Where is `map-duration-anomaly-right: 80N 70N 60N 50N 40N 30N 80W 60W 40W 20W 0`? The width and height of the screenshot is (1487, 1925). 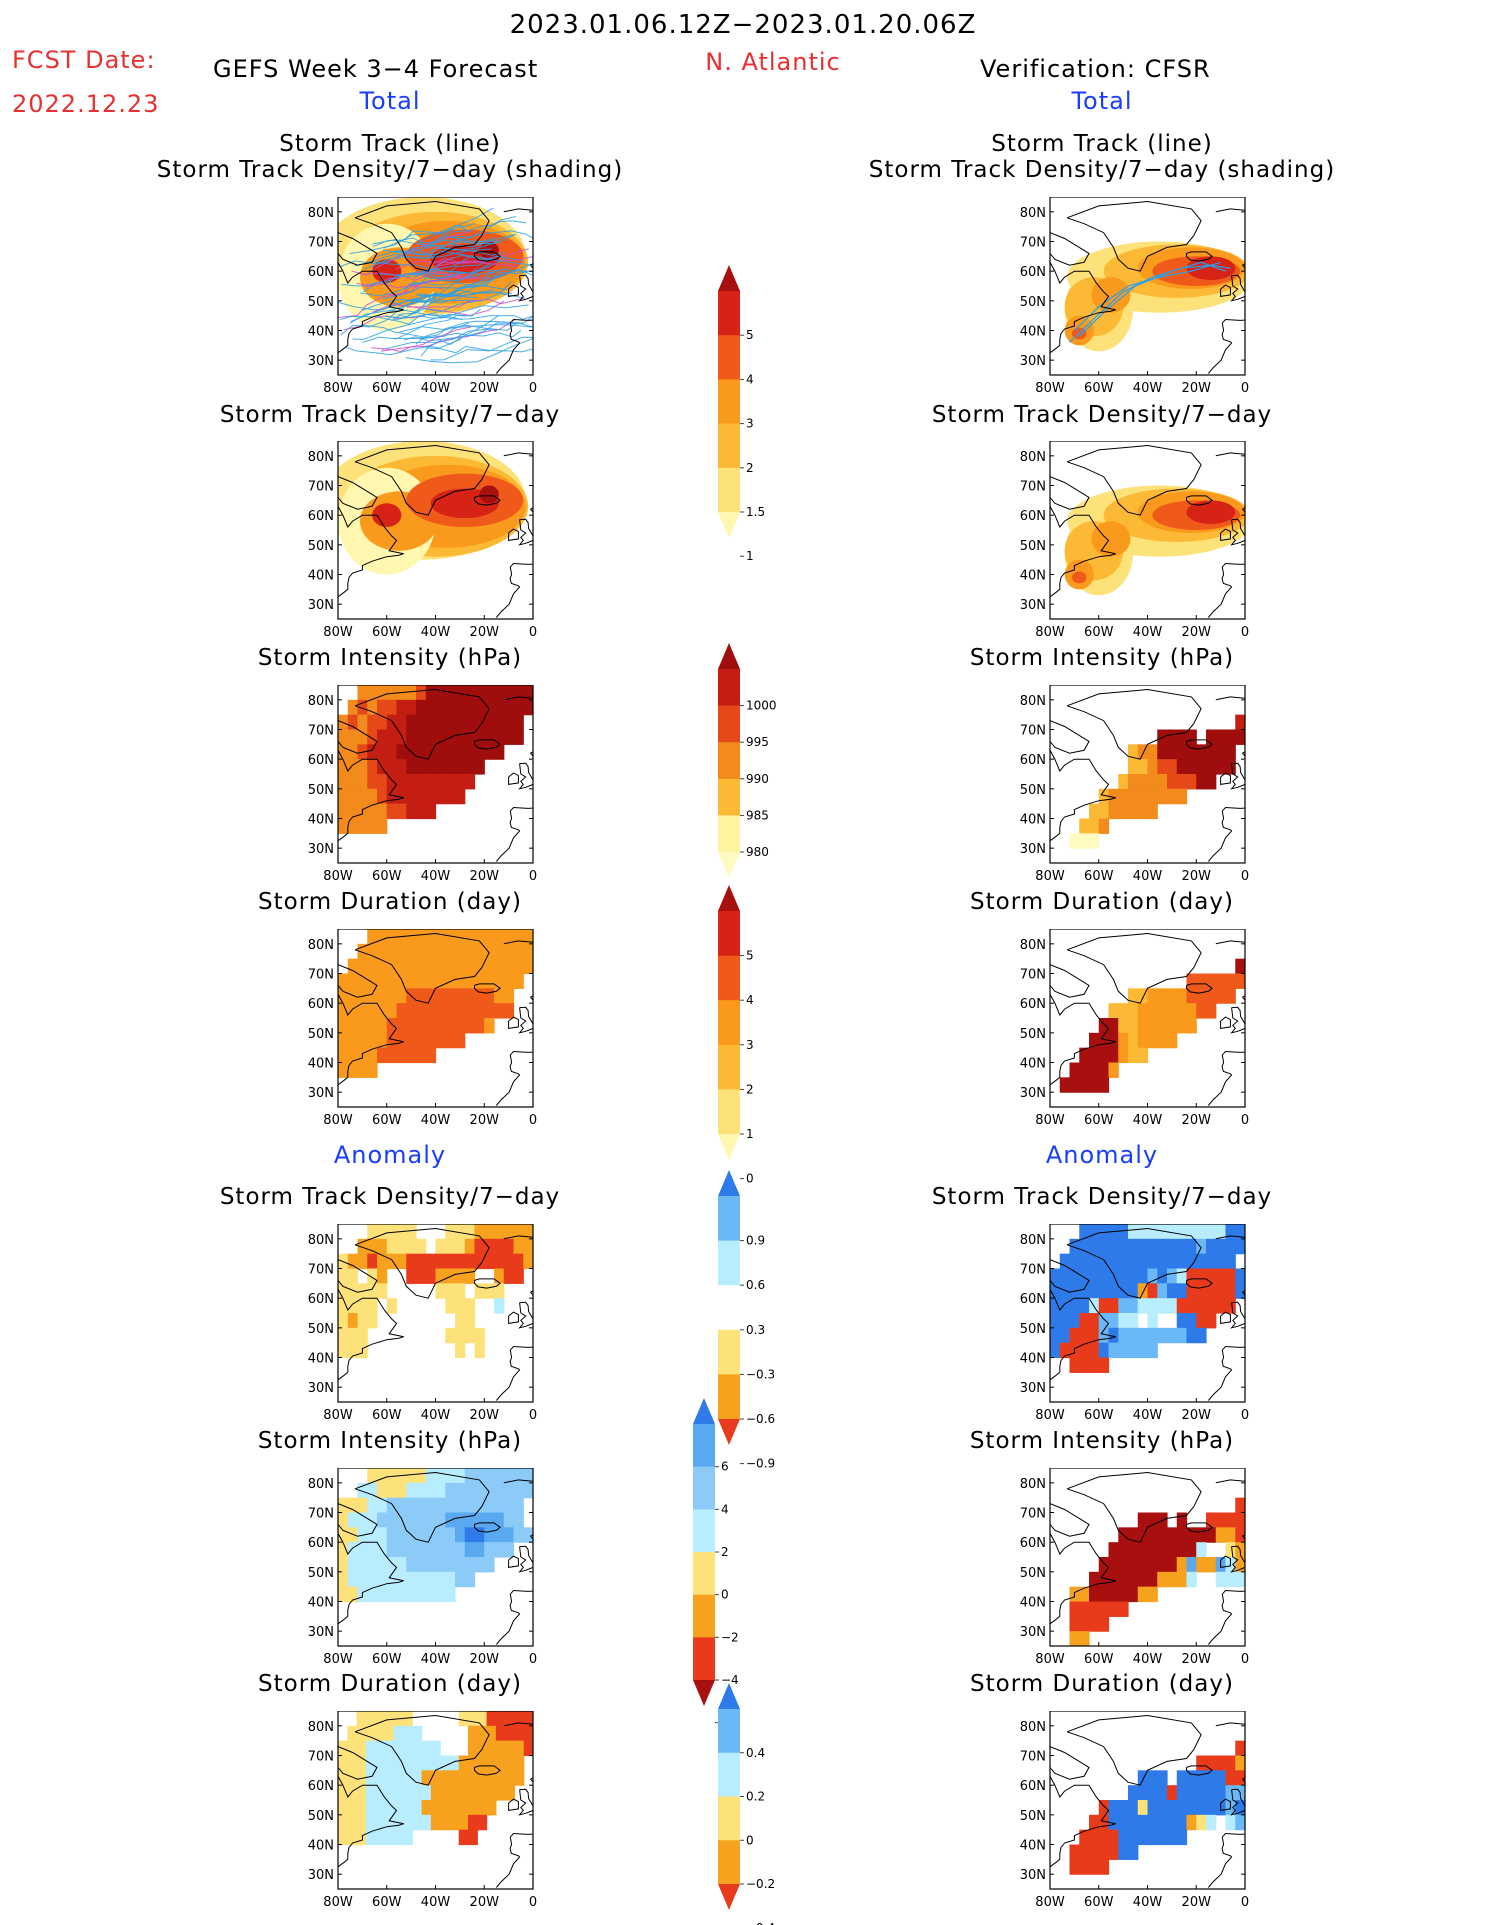
map-duration-anomaly-right: 80N 70N 60N 50N 40N 30N 80W 60W 40W 20W 0 is located at coordinates (1127, 1817).